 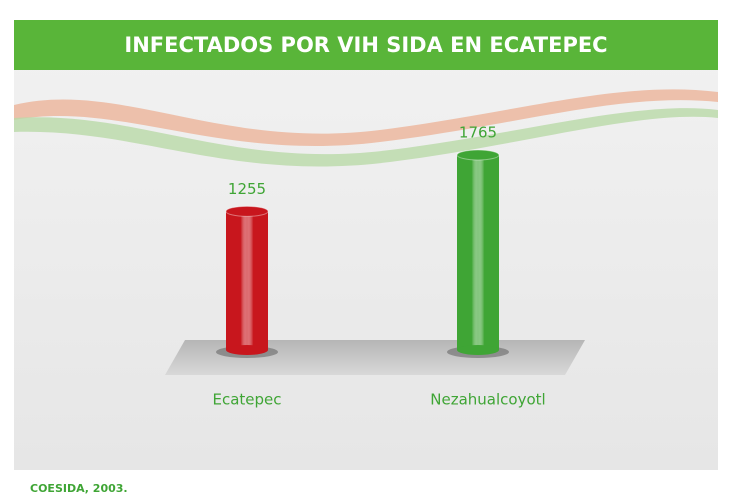 What do you see at coordinates (487, 400) in the screenshot?
I see `category-label: Nezahualcoyotl` at bounding box center [487, 400].